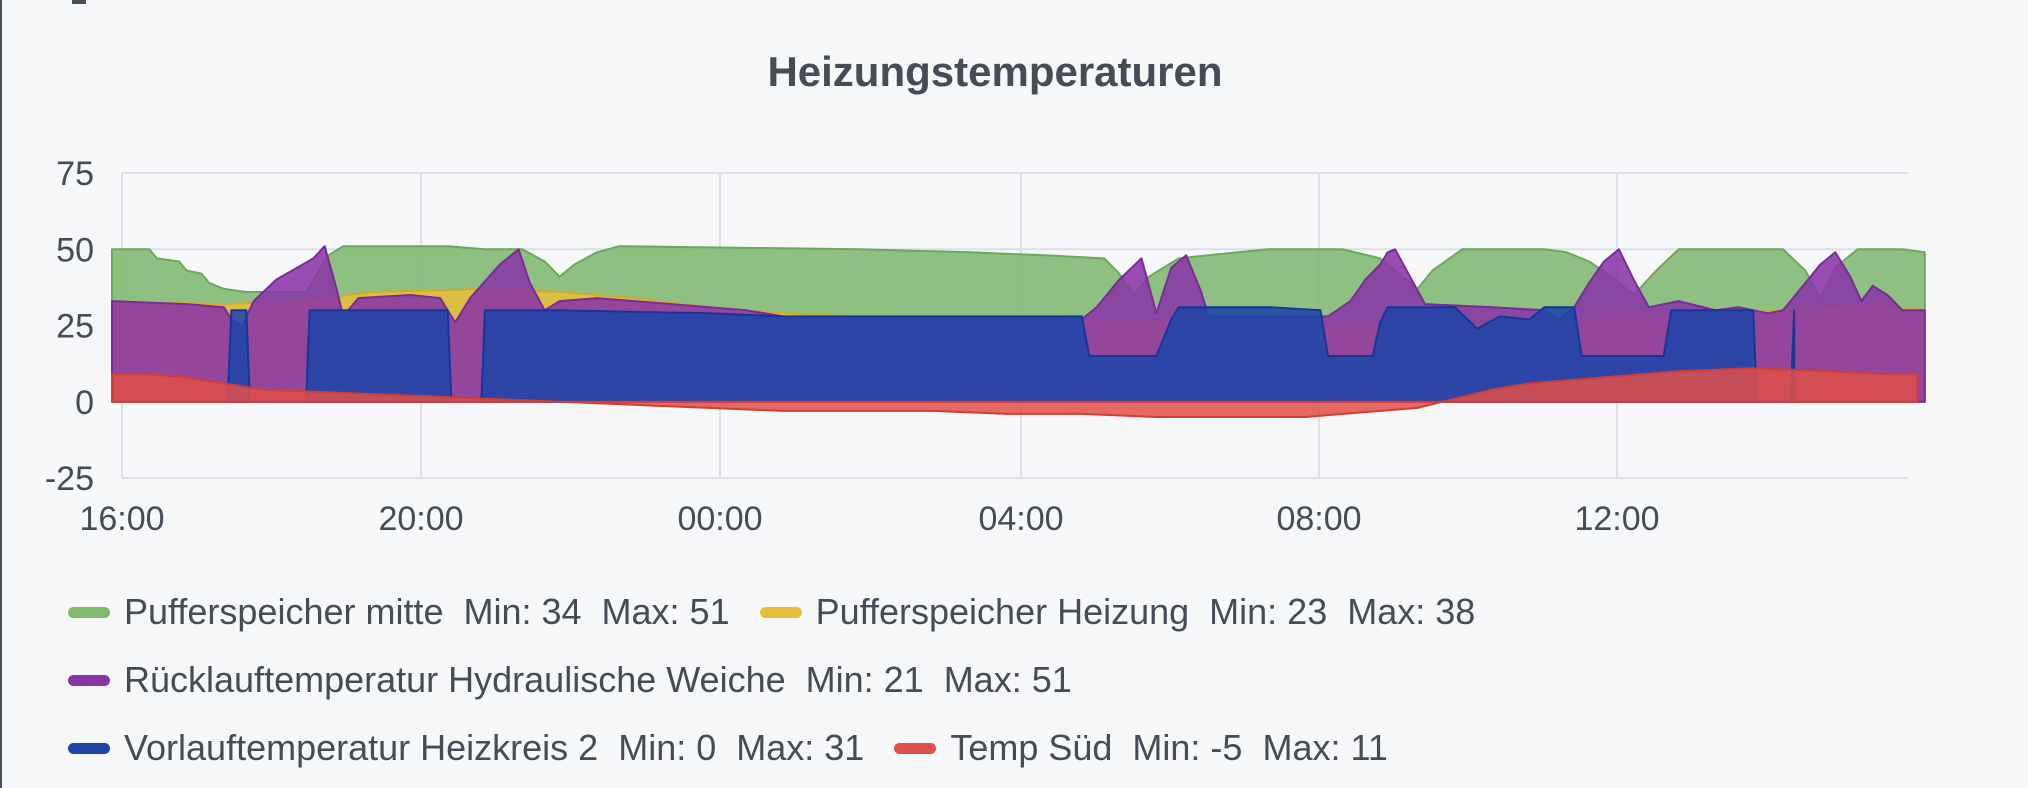  Describe the element at coordinates (1325, 747) in the screenshot. I see `legend-max: Max: 11` at that location.